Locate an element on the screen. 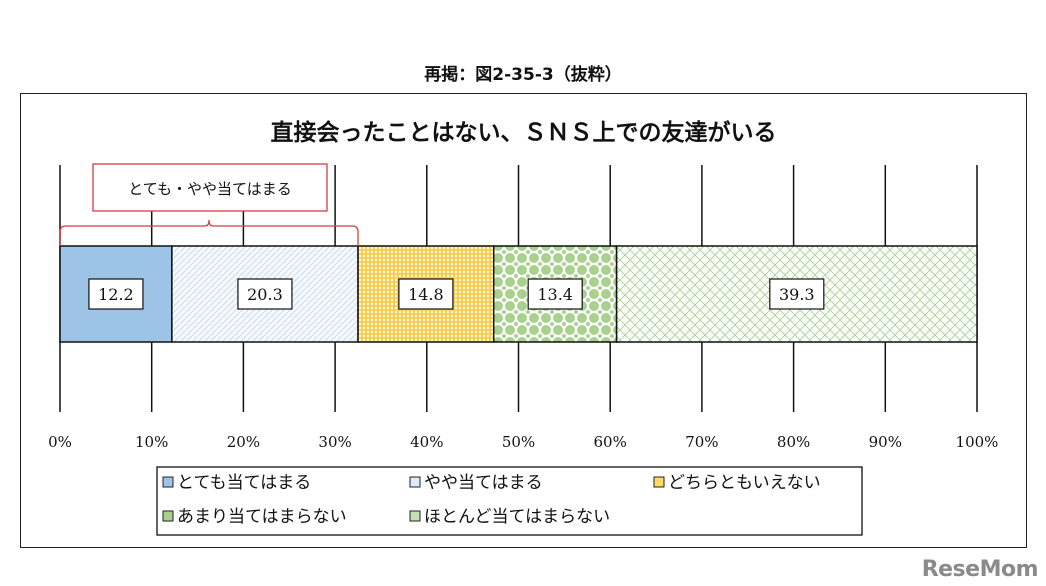 This screenshot has height=586, width=1046. x-tick-label: 40% is located at coordinates (426, 442).